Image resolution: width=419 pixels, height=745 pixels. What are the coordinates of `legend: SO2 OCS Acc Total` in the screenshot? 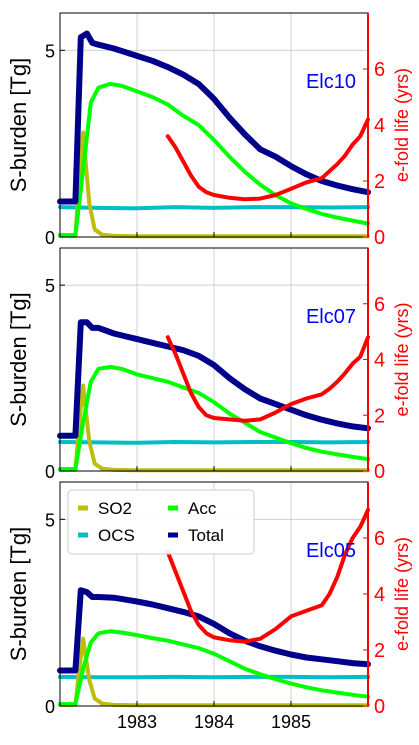 It's located at (161, 522).